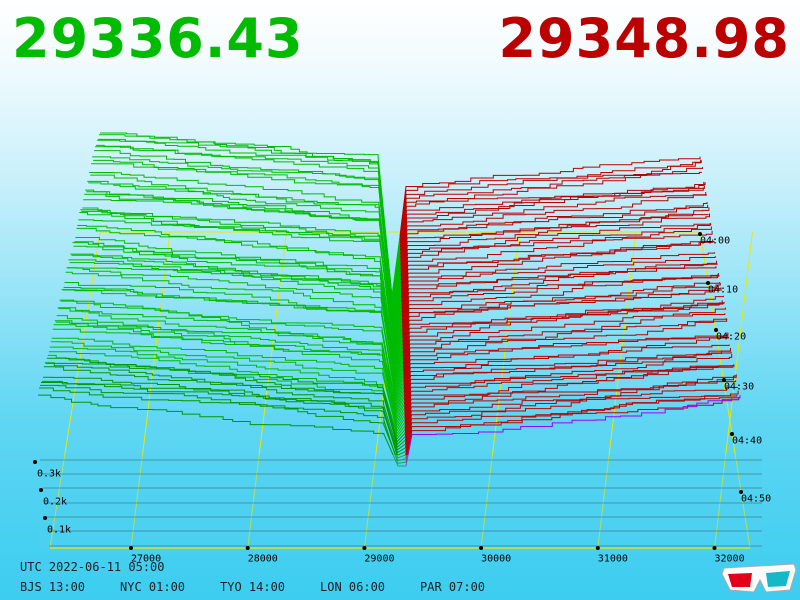  What do you see at coordinates (731, 336) in the screenshot?
I see `time-tick-label: 04:20` at bounding box center [731, 336].